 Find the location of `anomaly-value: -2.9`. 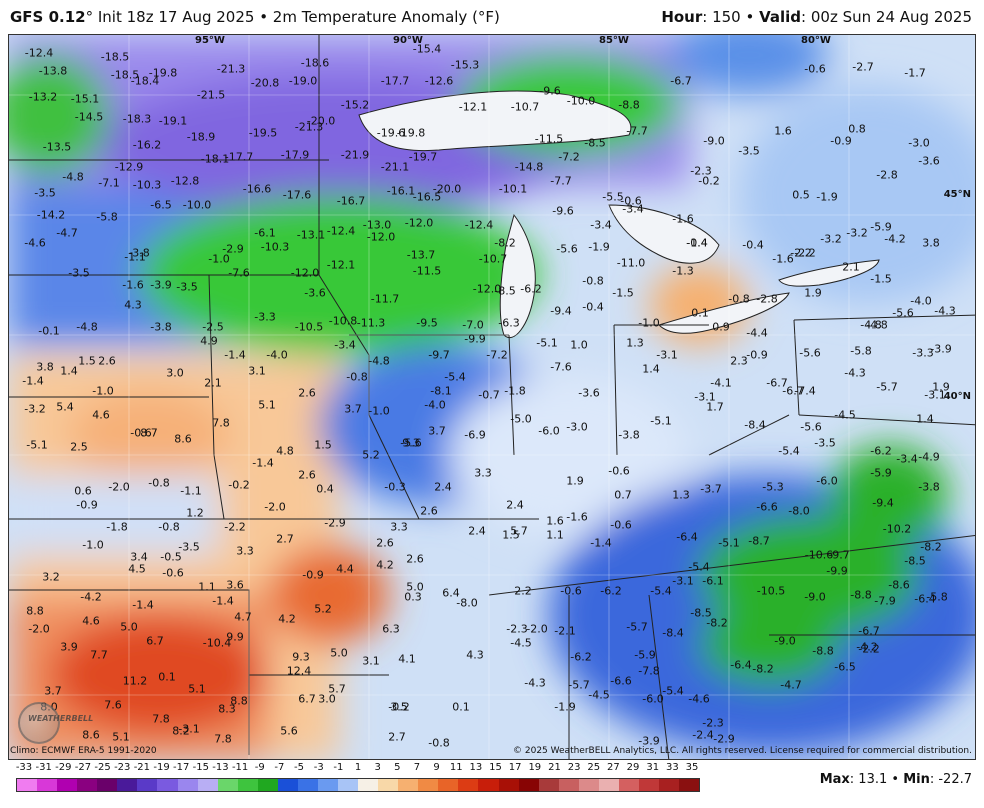

anomaly-value: -2.9 is located at coordinates (335, 523).